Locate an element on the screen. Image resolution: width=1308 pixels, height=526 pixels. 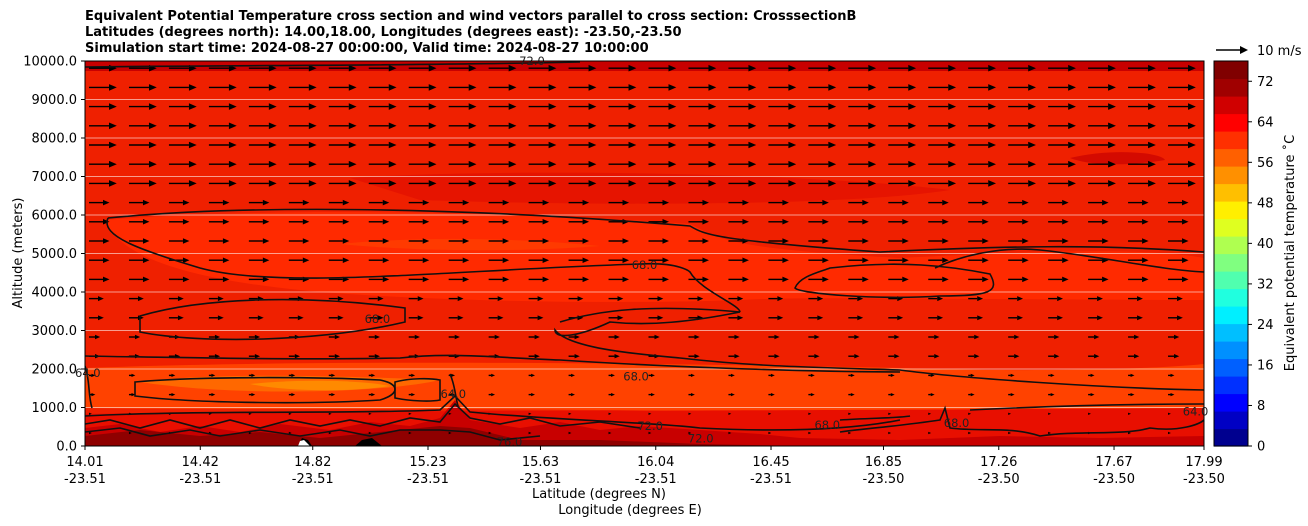
colorbar-tick-label: 64 is located at coordinates (1265, 122).